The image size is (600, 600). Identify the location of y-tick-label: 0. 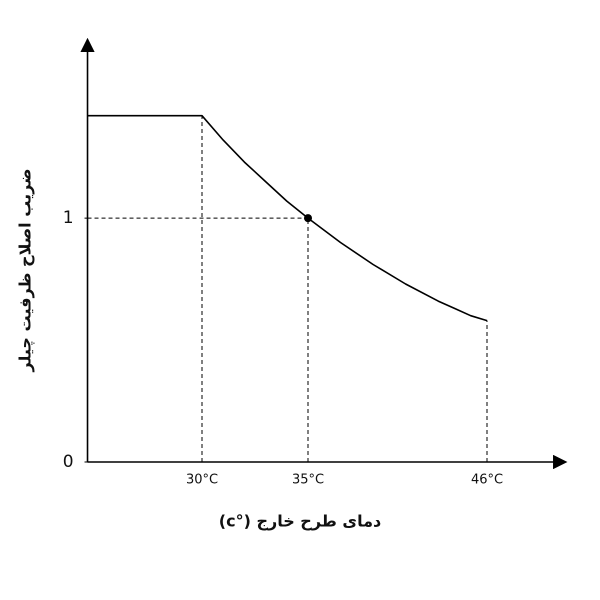
(68, 462).